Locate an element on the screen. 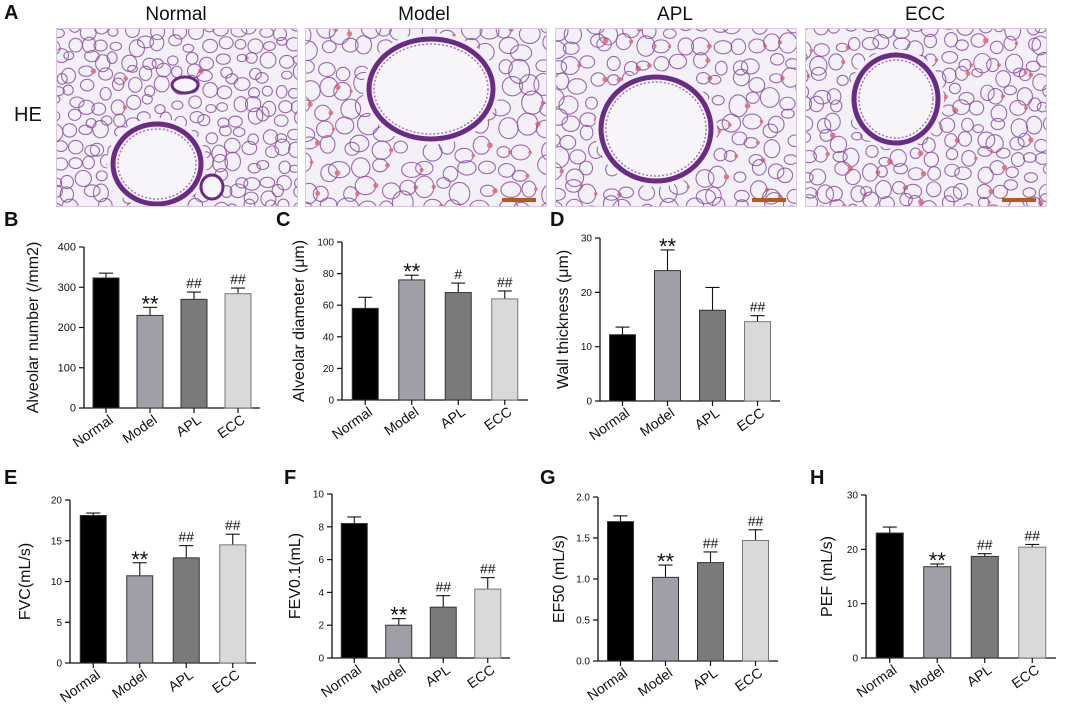  scale-bar is located at coordinates (769, 200).